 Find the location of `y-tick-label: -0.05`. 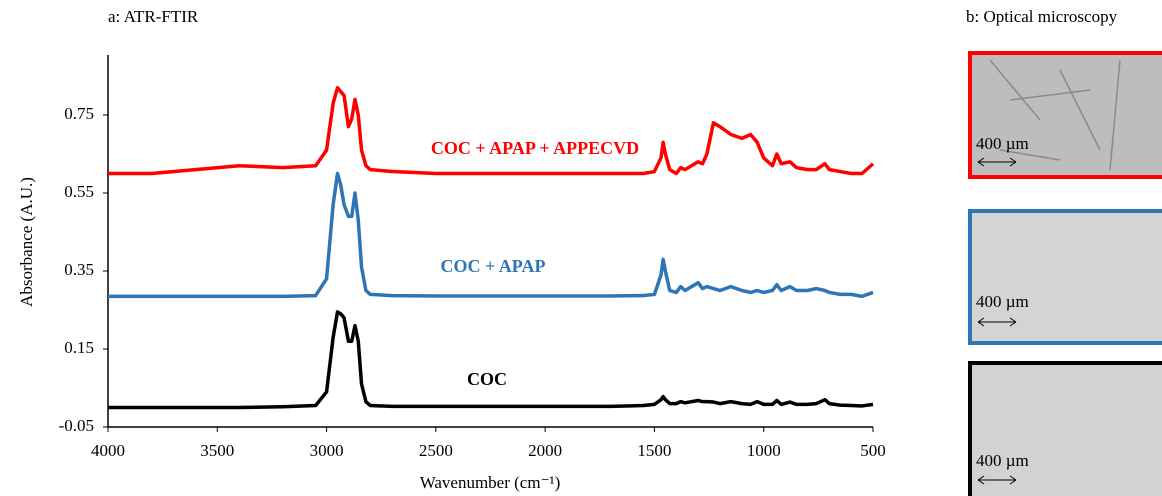

y-tick-label: -0.05 is located at coordinates (76, 425).